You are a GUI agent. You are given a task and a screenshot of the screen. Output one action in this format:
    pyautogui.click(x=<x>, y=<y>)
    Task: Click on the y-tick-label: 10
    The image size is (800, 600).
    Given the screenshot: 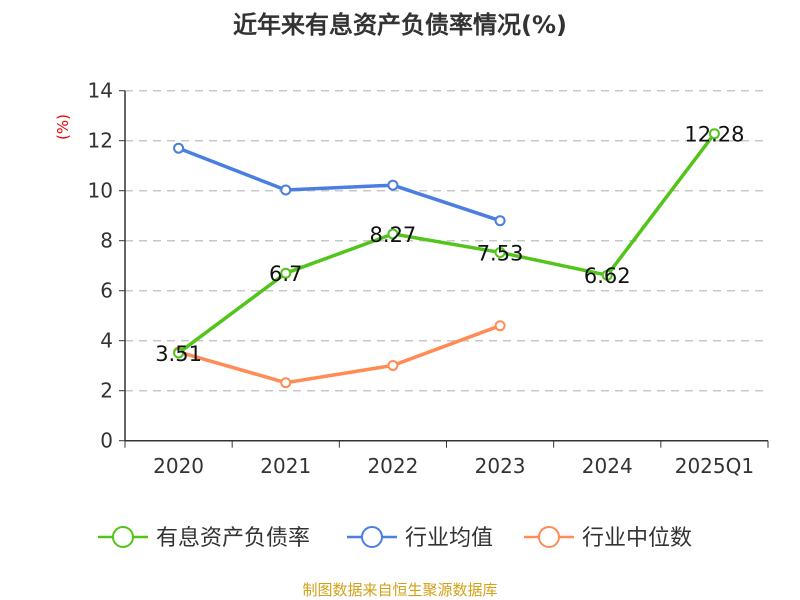 What is the action you would take?
    pyautogui.click(x=100, y=191)
    